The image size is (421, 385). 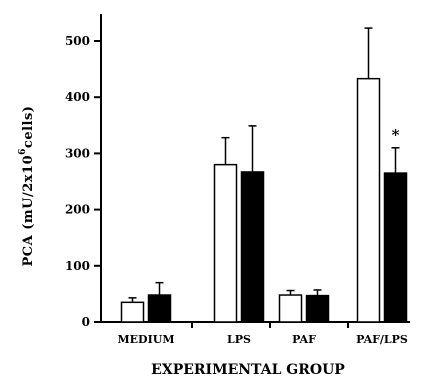 What do you see at coordinates (27, 186) in the screenshot?
I see `y-axis-label: PCA (mU/2x106cells)` at bounding box center [27, 186].